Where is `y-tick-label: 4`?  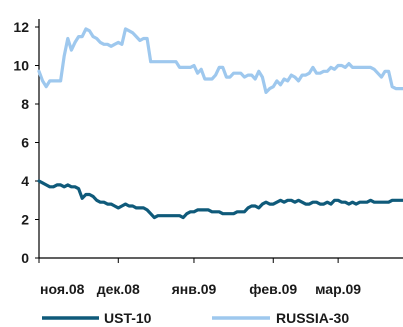 y-tick-label: 4 is located at coordinates (25, 181).